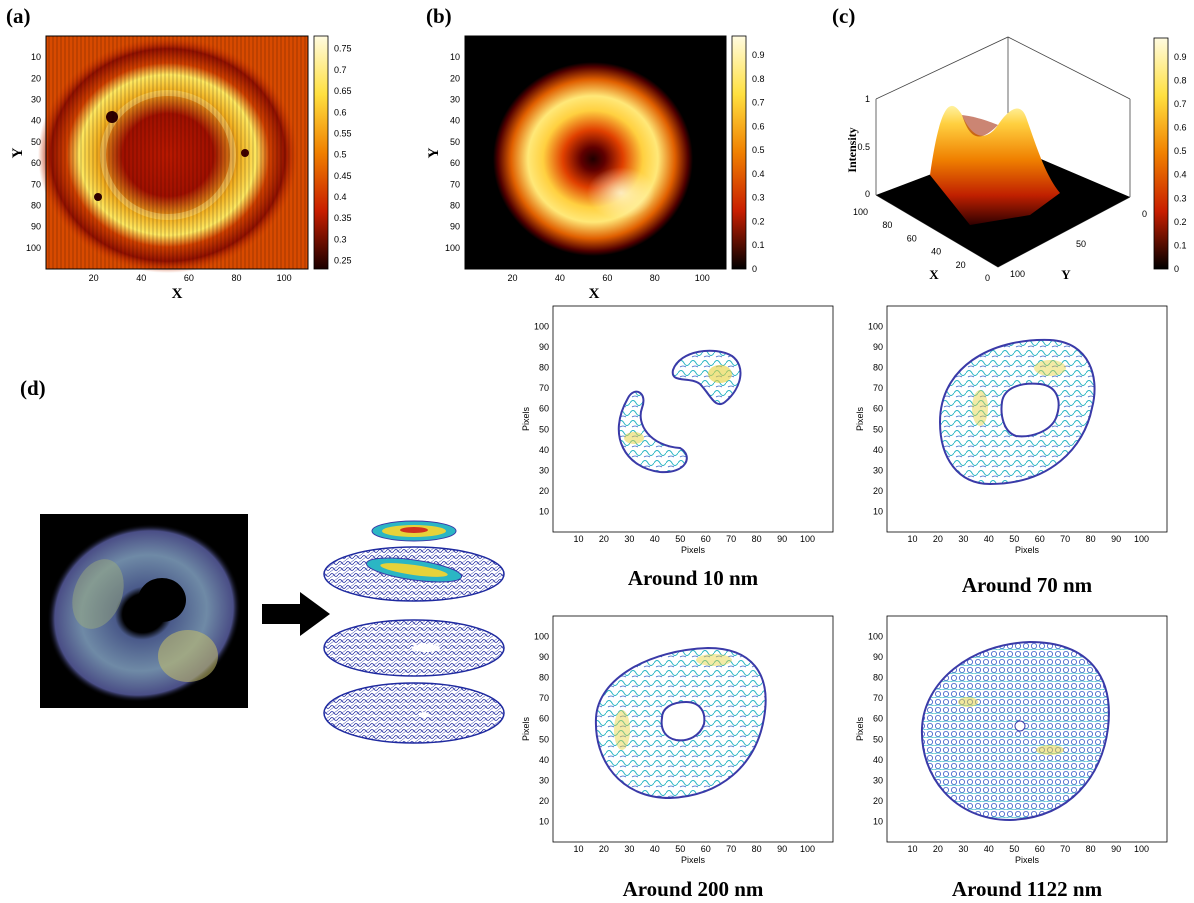 Image resolution: width=1194 pixels, height=903 pixels. What do you see at coordinates (159, 167) in the screenshot?
I see `heatmap-a-axes: 20 40 60 80 100 10 20 30 40 50 60 70 80 90 100` at bounding box center [159, 167].